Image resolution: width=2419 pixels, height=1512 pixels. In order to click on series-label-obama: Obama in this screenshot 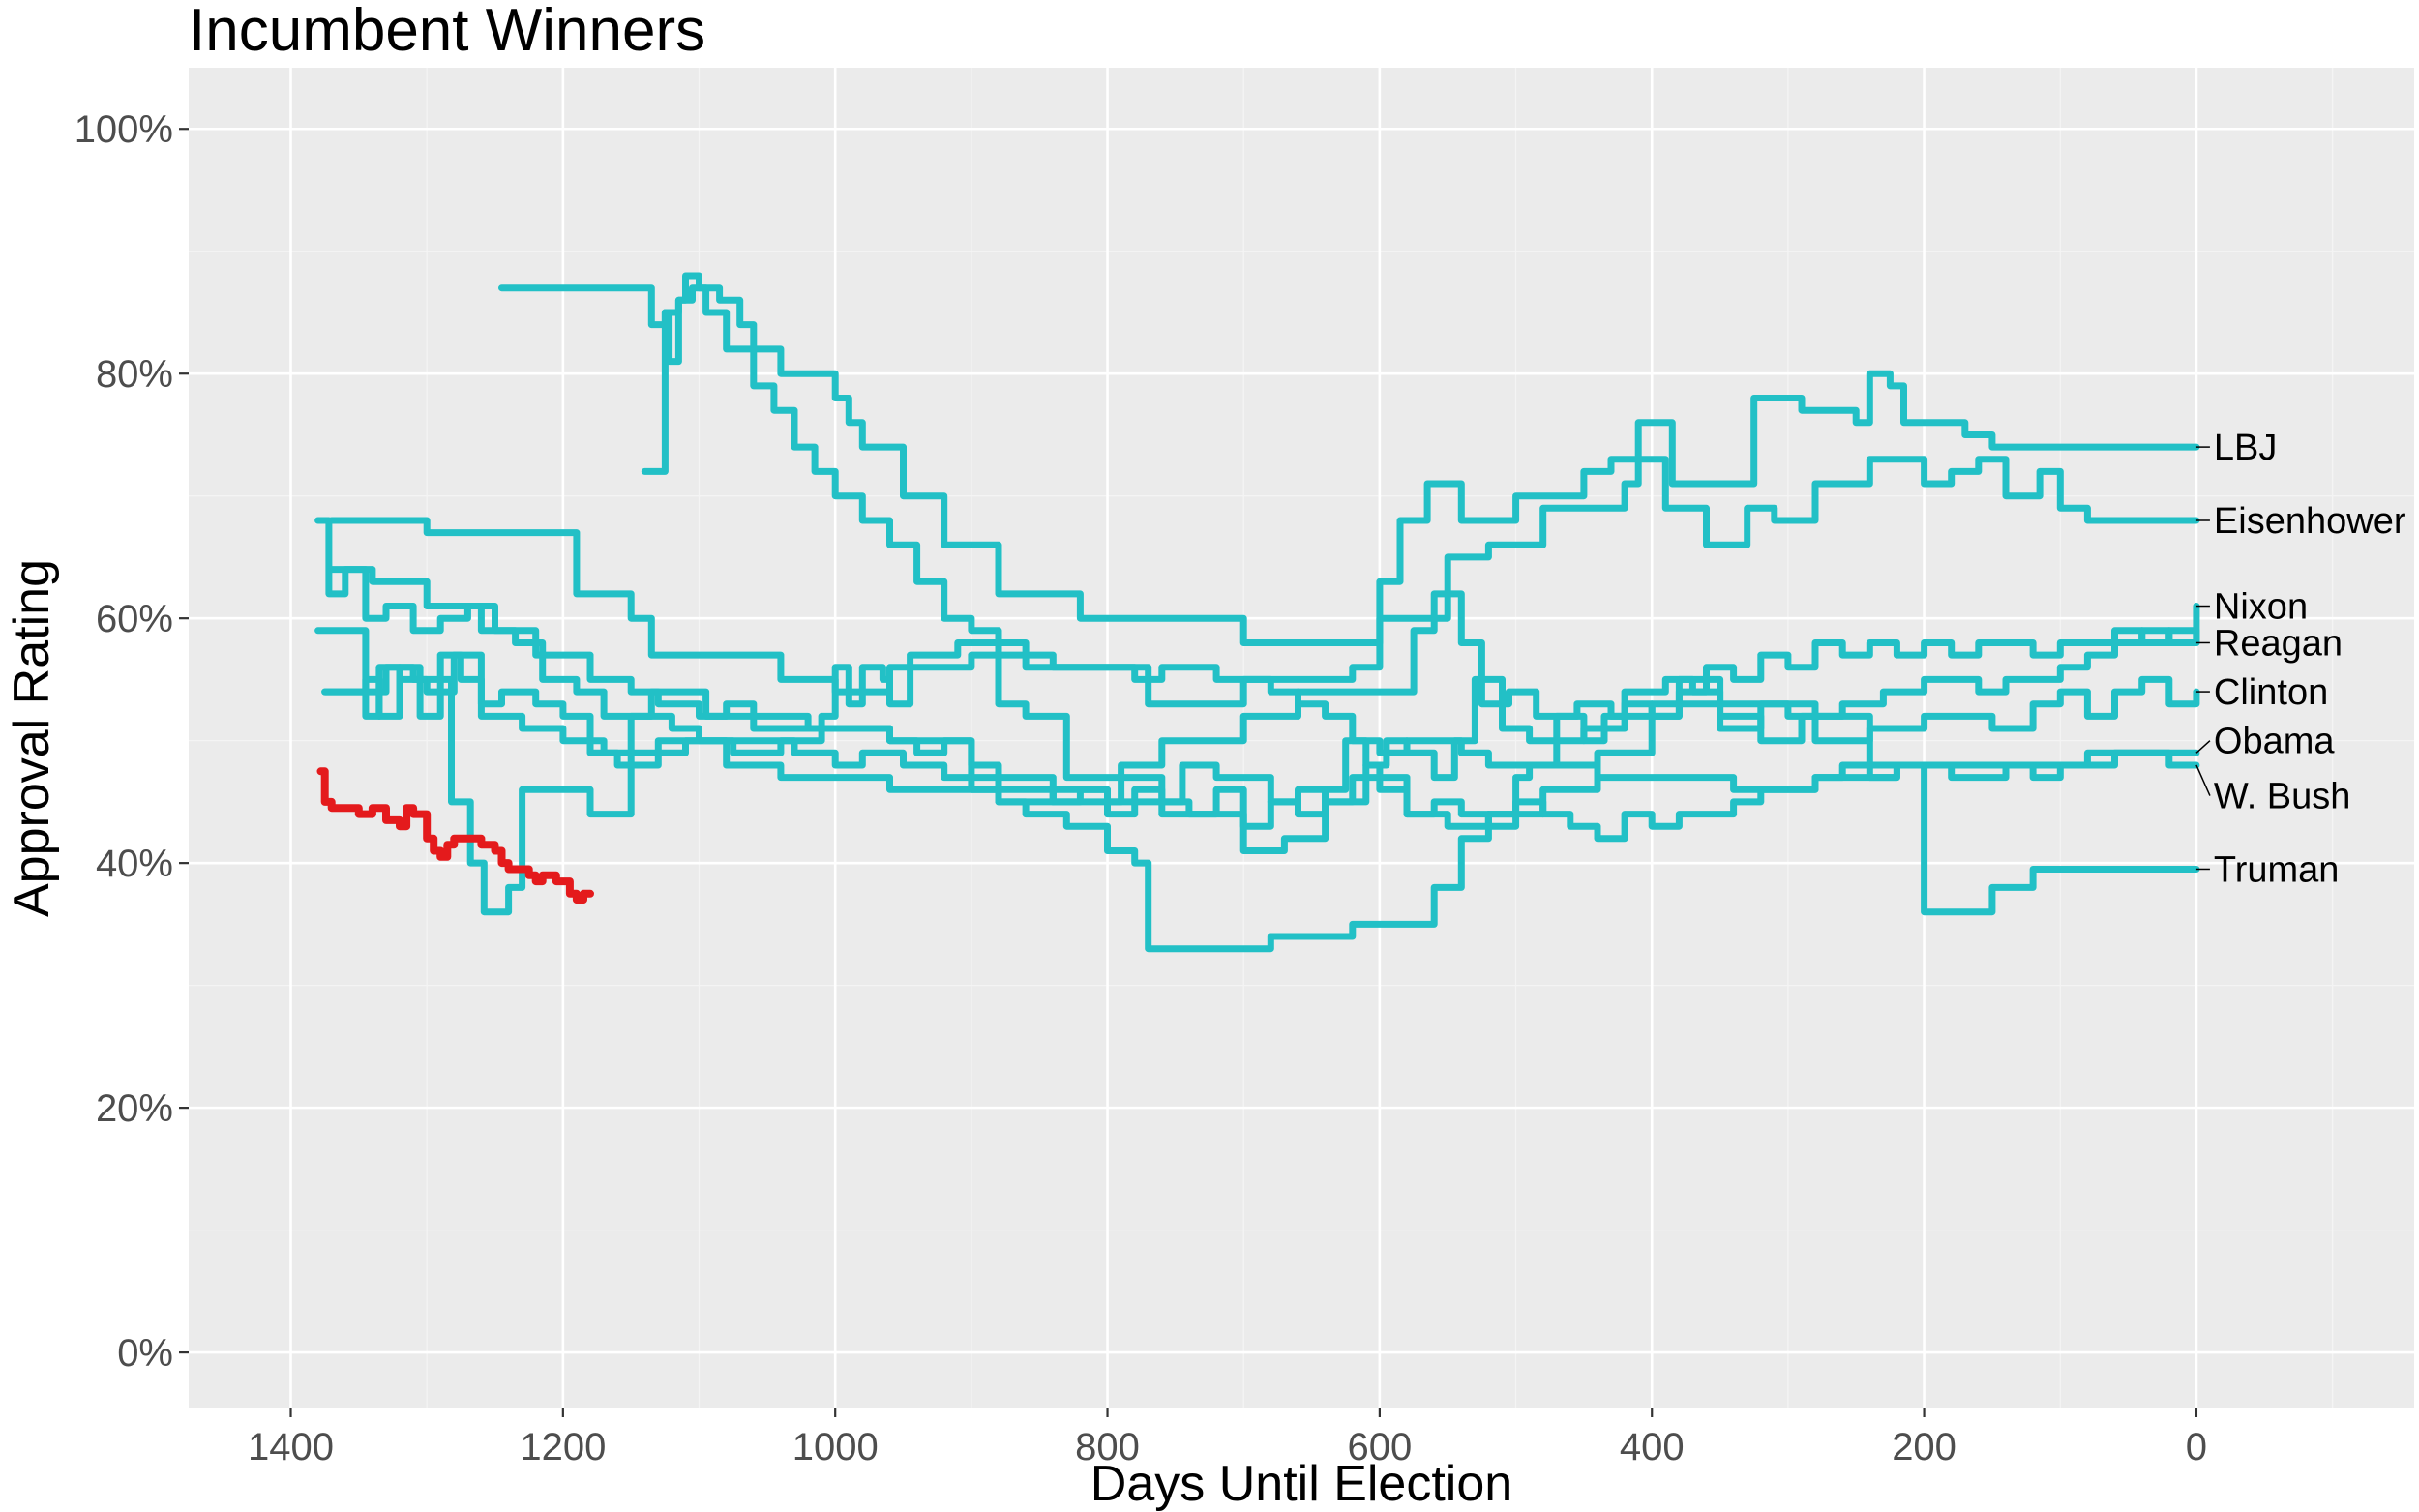, I will do `click(2274, 742)`.